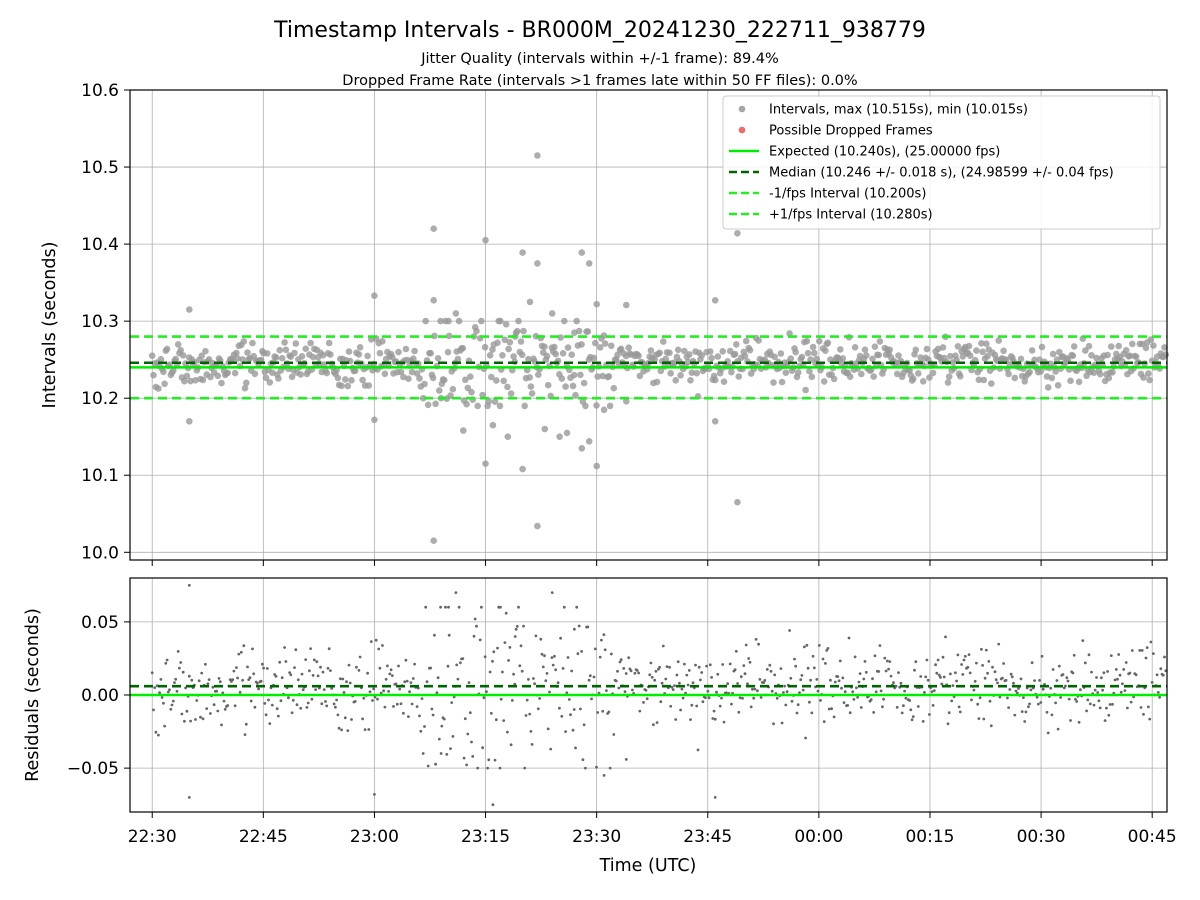  What do you see at coordinates (596, 837) in the screenshot?
I see `x-tick-label: 23:30` at bounding box center [596, 837].